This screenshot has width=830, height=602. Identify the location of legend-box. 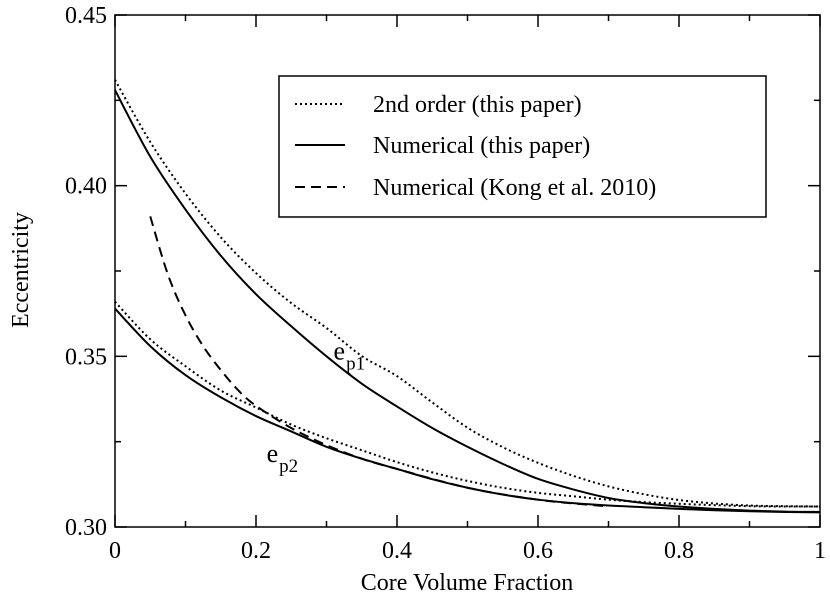
(522, 146).